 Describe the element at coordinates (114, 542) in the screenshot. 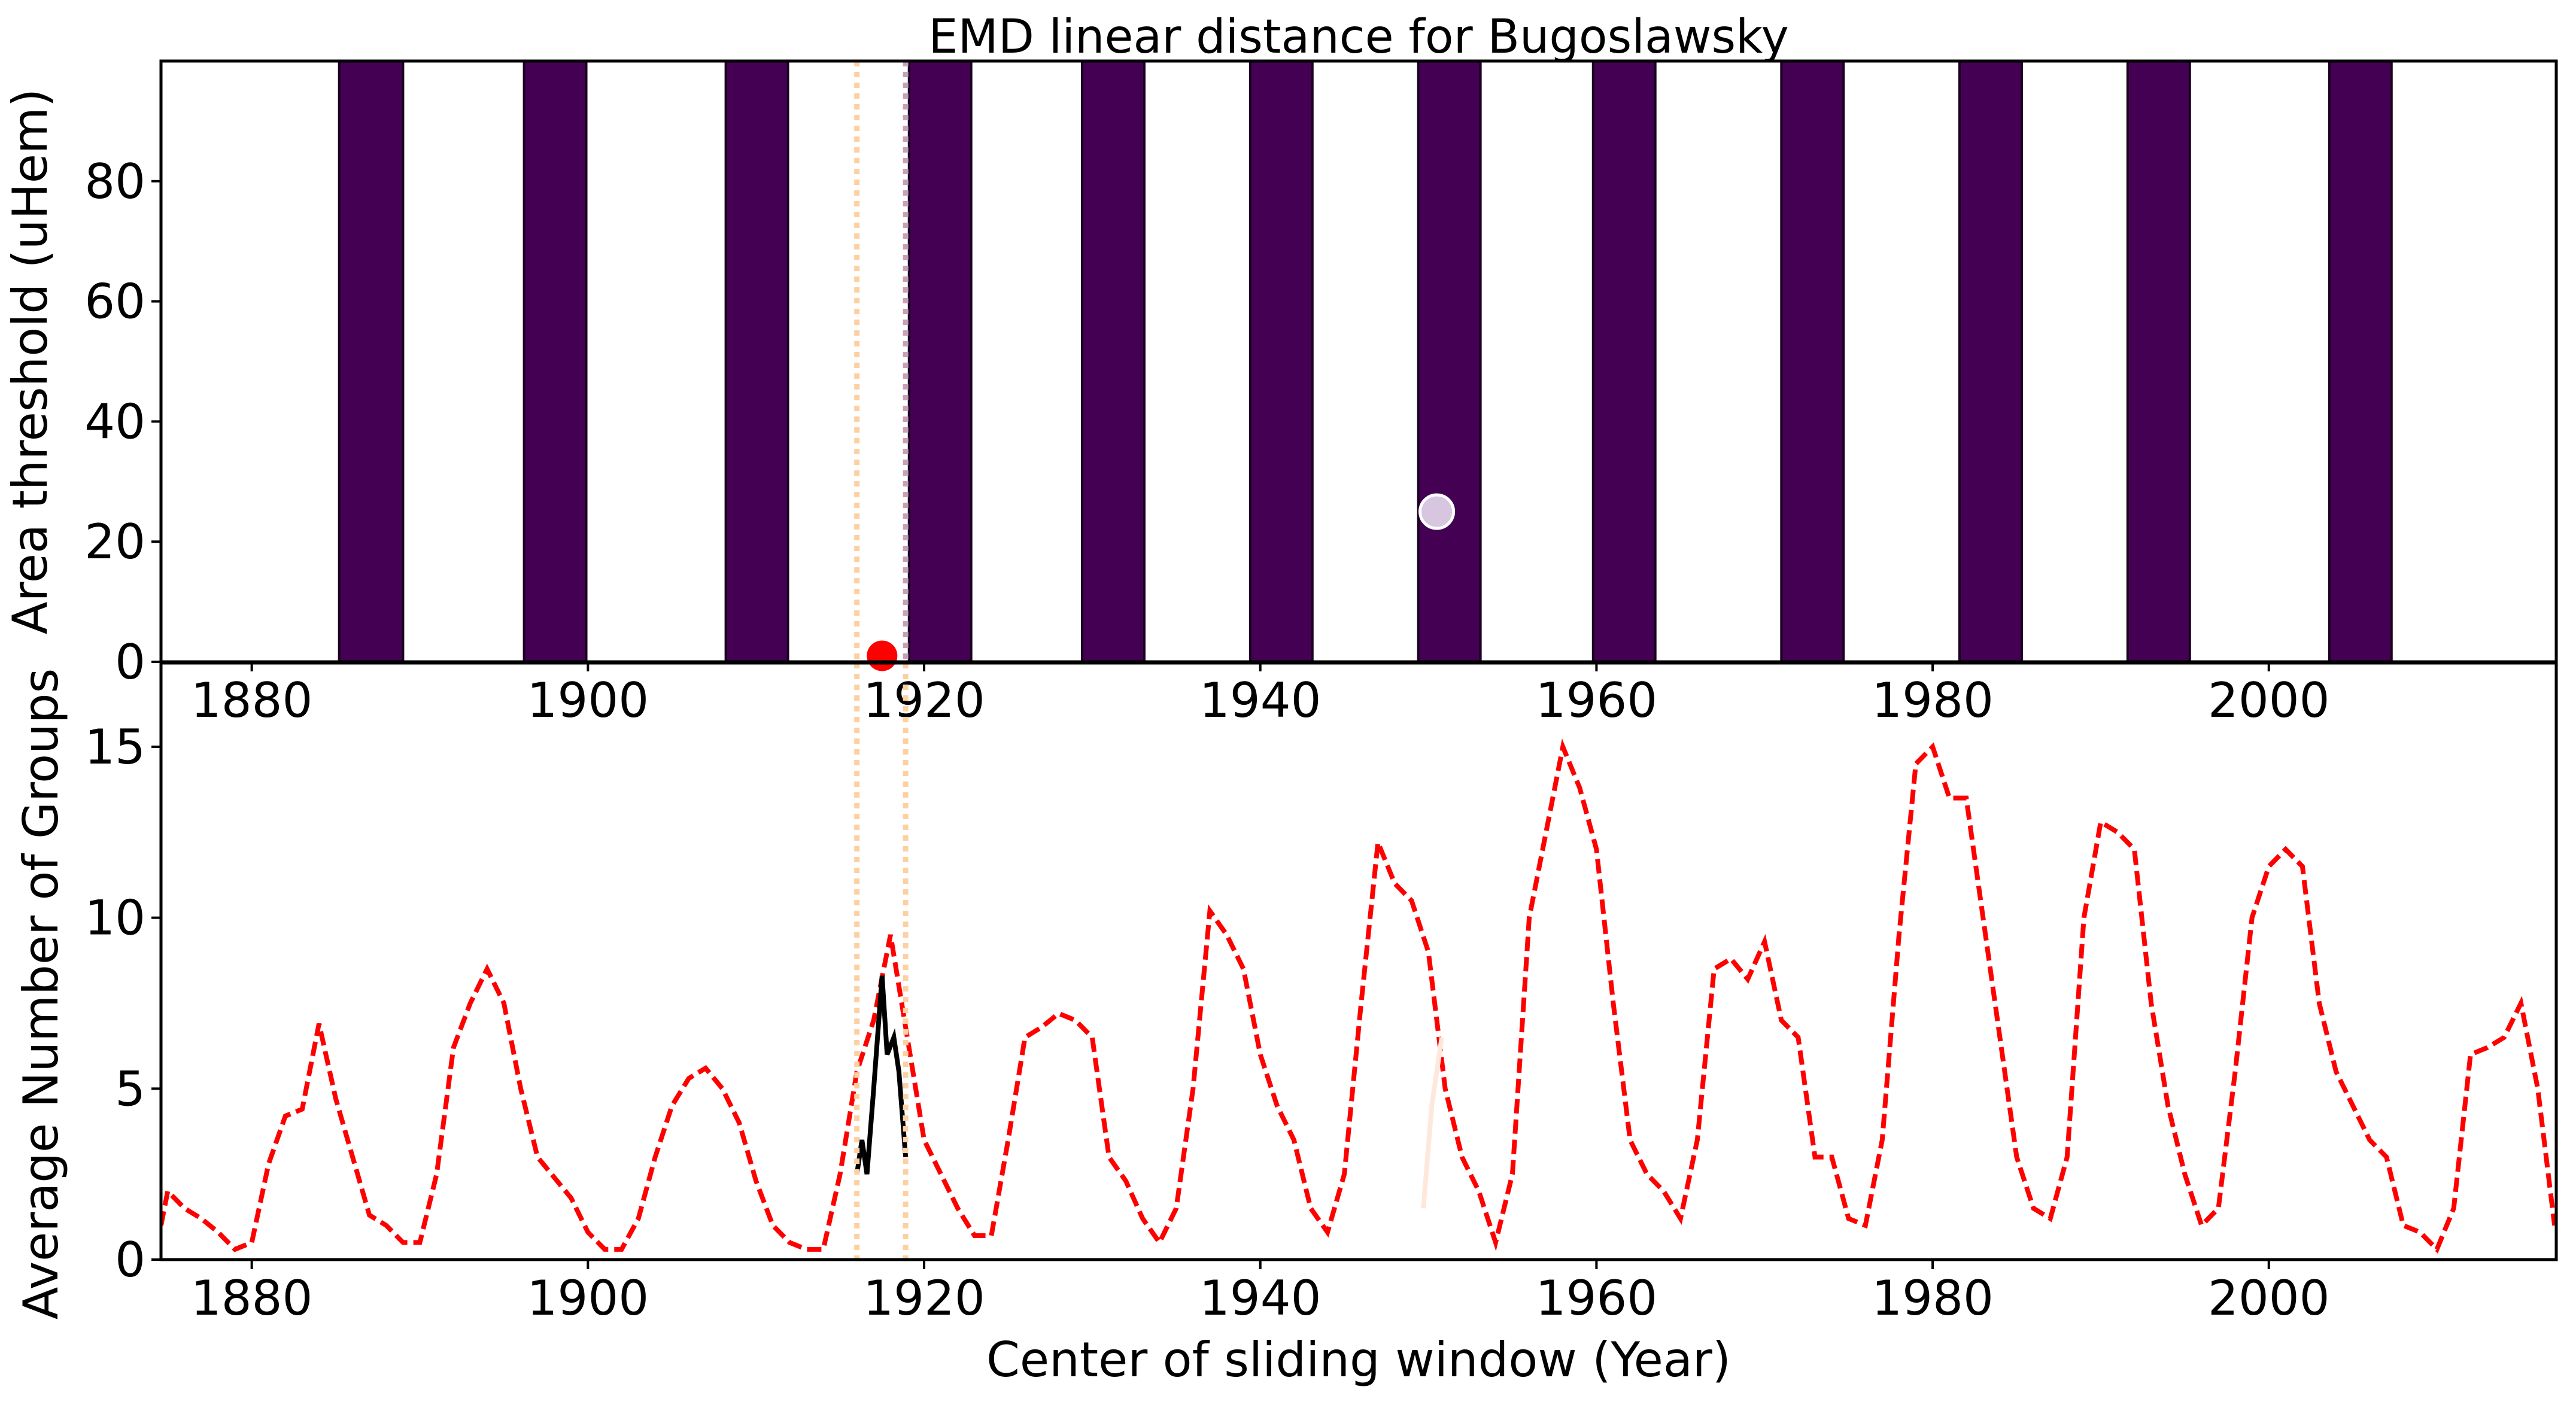

I see `y-tick-label: 20` at that location.